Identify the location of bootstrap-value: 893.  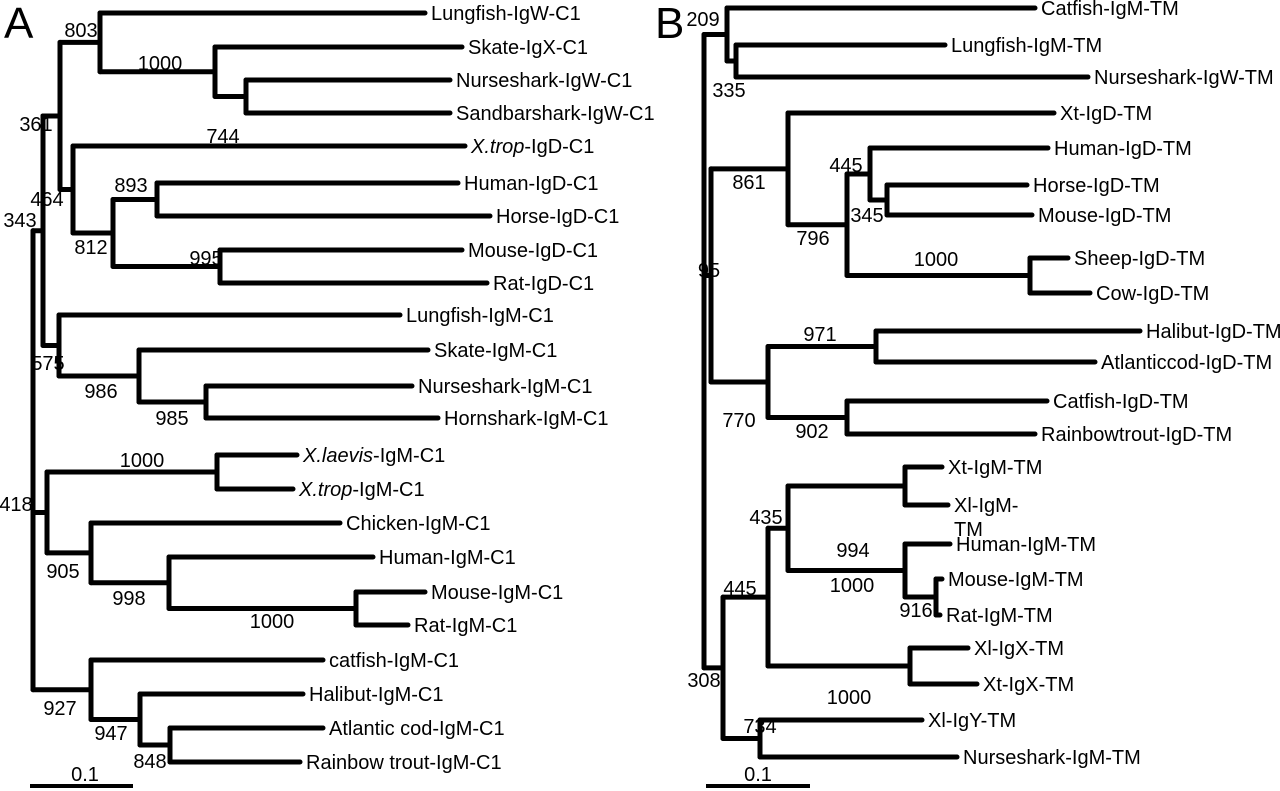
(130, 186).